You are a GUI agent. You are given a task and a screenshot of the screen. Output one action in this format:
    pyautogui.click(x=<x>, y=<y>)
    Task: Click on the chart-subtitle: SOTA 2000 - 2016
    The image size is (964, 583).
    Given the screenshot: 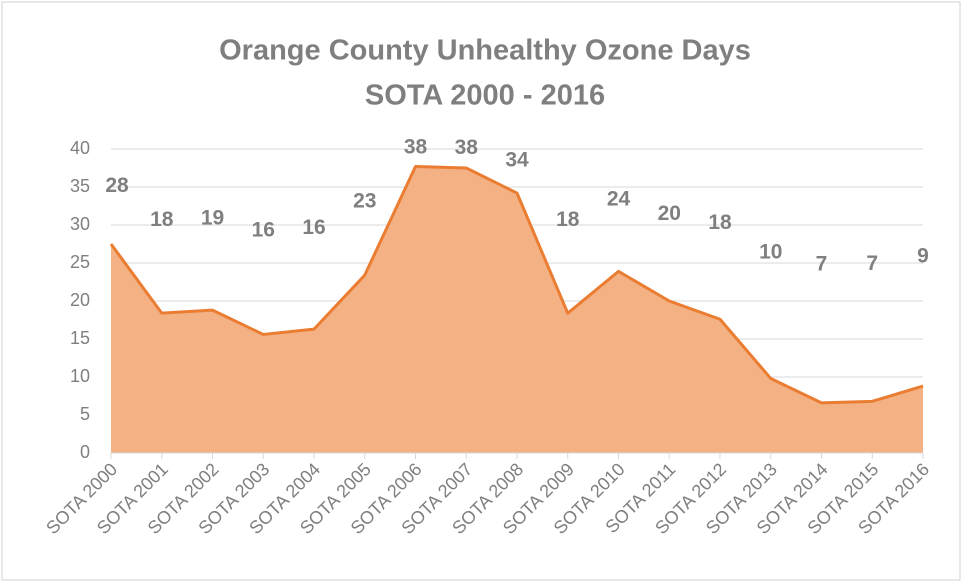 What is the action you would take?
    pyautogui.click(x=485, y=96)
    